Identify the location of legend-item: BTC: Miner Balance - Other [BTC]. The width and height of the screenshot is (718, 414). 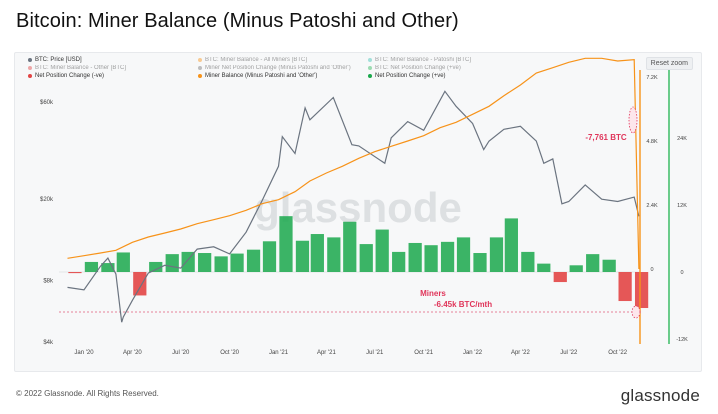
(113, 68).